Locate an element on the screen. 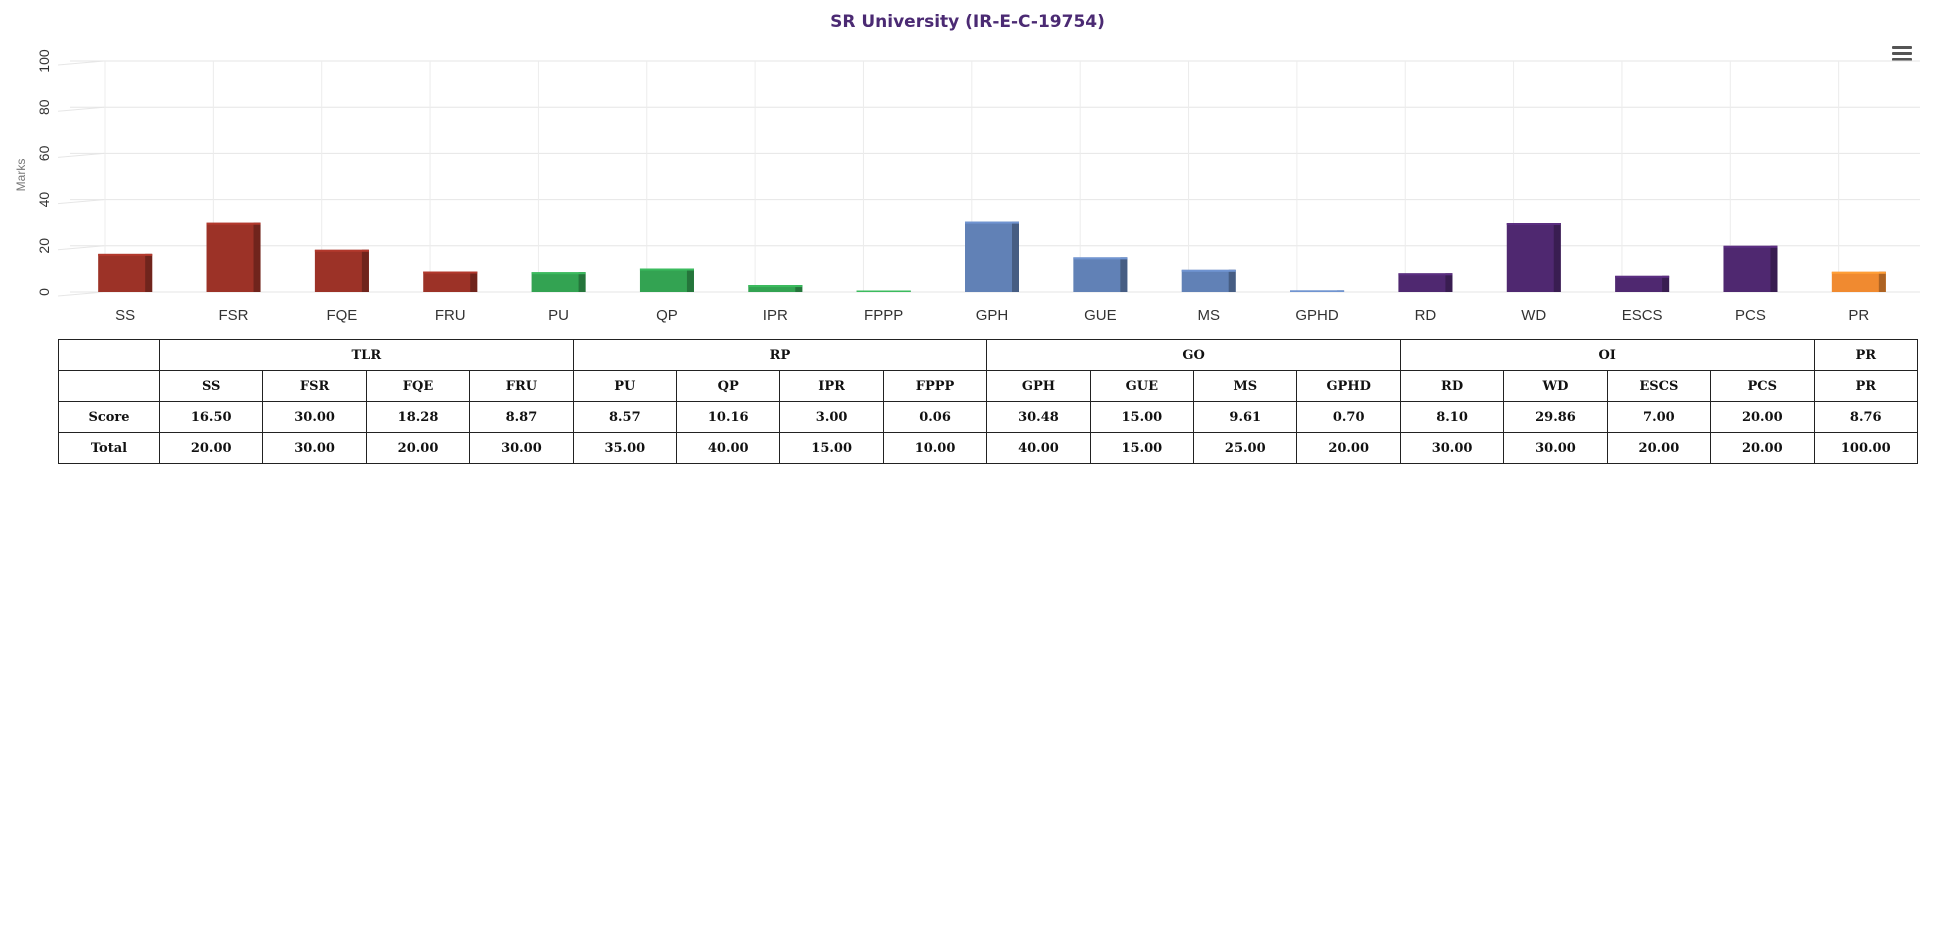 This screenshot has width=1935, height=945. bar-fru-side is located at coordinates (474, 281).